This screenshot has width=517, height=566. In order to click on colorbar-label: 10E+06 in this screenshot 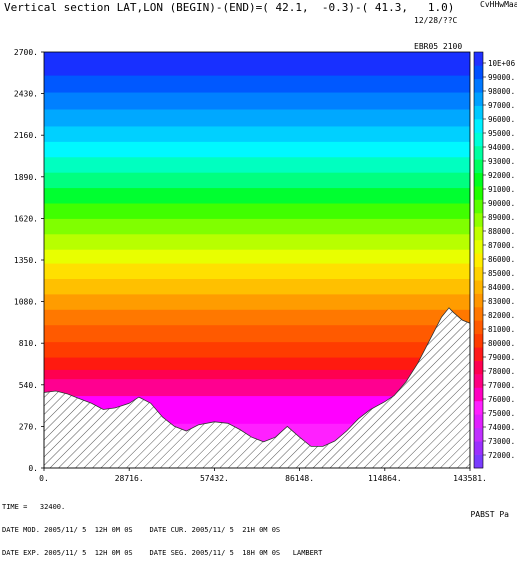, I will do `click(502, 63)`.